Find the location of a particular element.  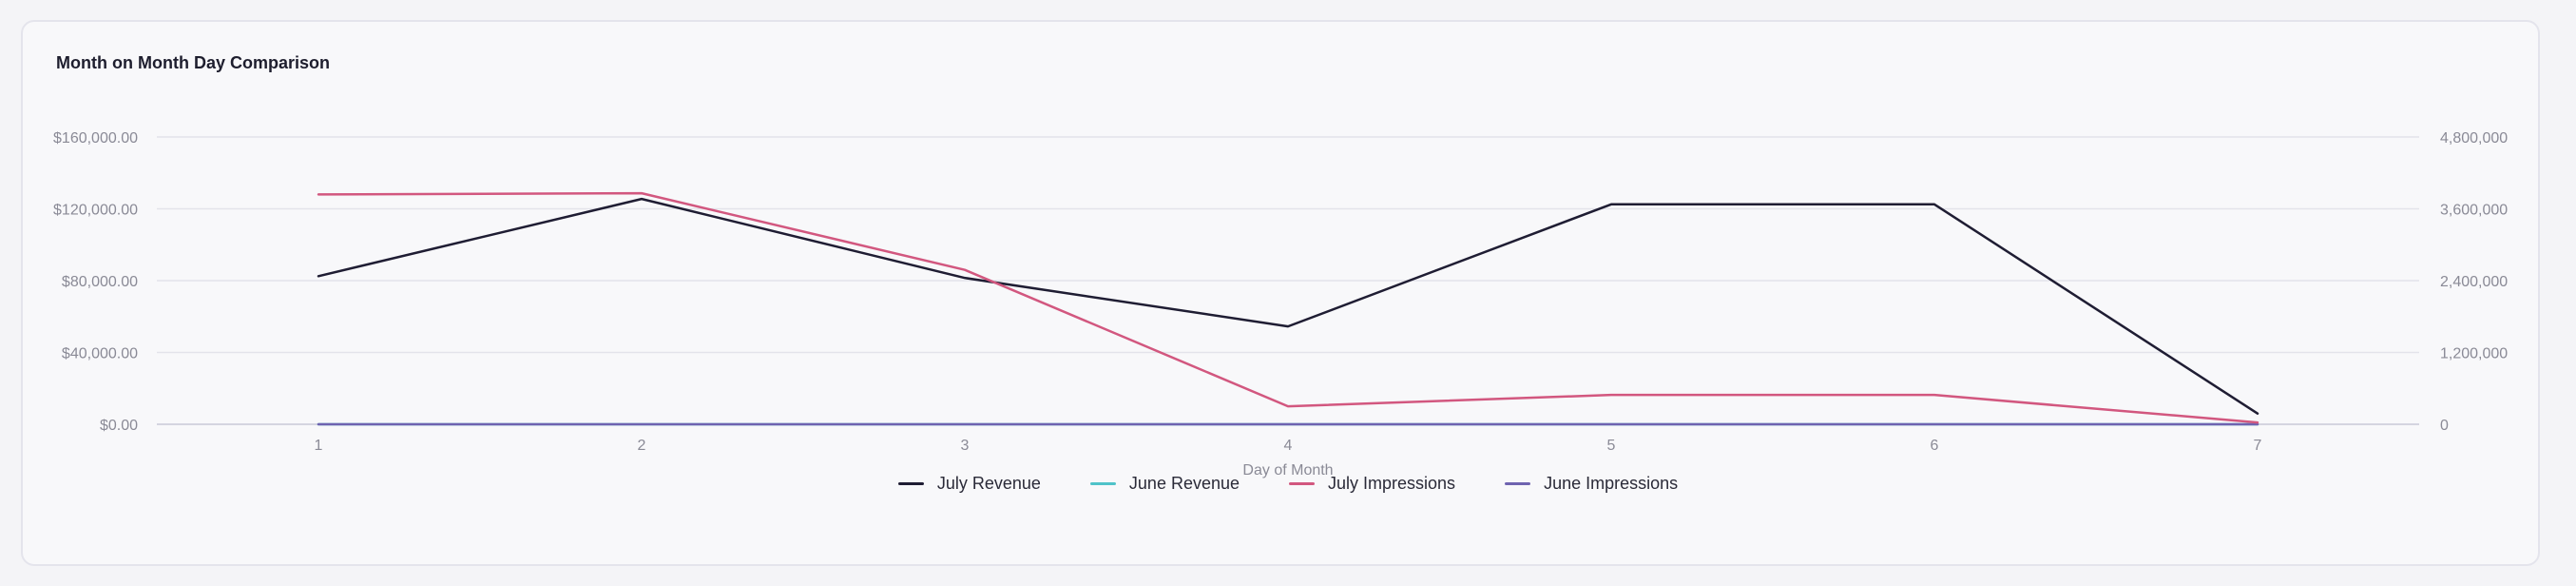

right-tick-label: 2,400,000 is located at coordinates (2474, 282).